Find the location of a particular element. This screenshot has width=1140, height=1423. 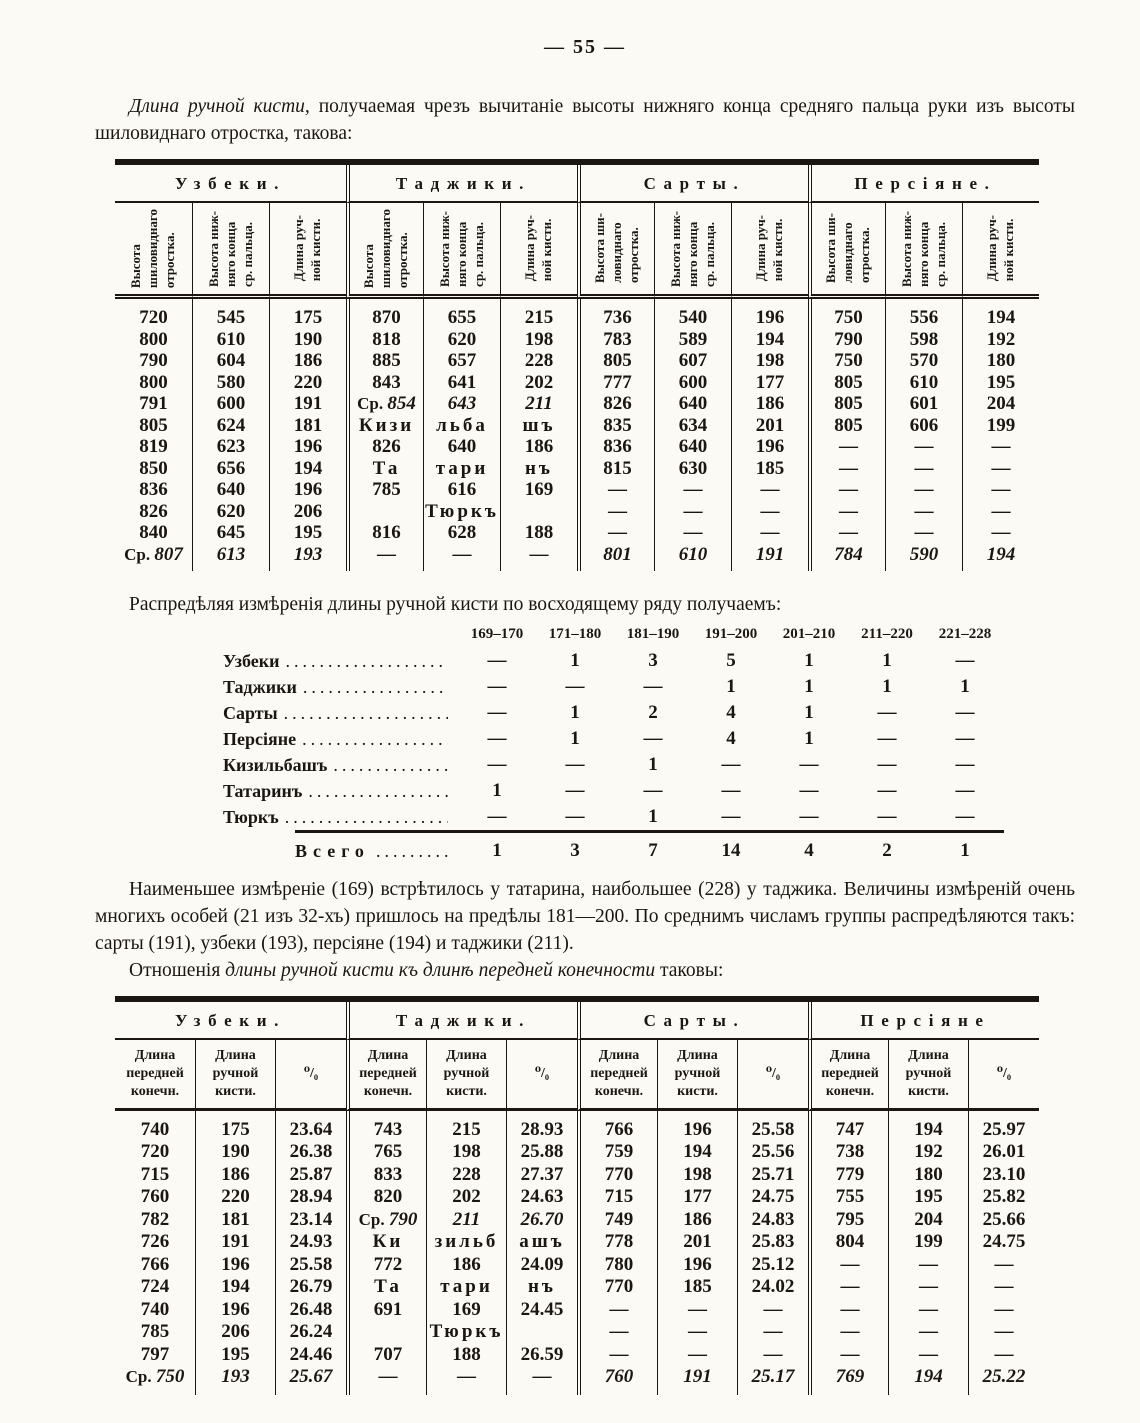

group-header: Сарты. is located at coordinates (692, 184).